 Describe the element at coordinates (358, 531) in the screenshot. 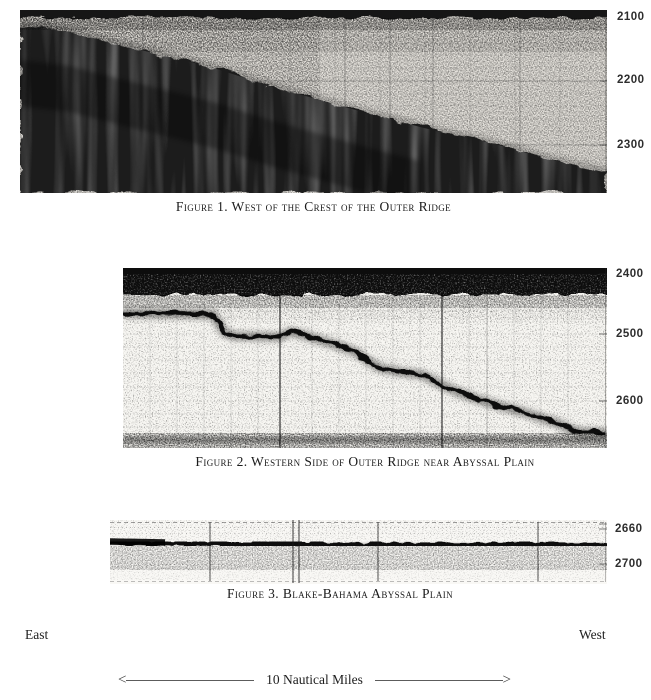

I see `fig3-speckle` at that location.